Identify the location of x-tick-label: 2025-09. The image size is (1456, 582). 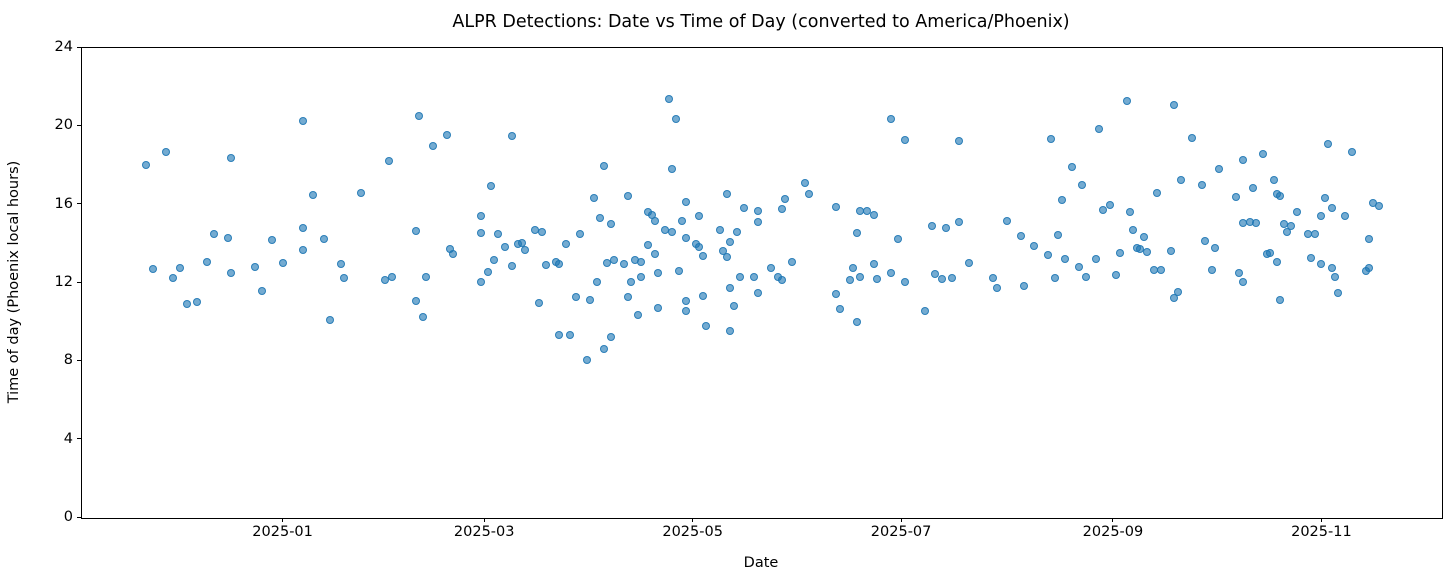
(1113, 532).